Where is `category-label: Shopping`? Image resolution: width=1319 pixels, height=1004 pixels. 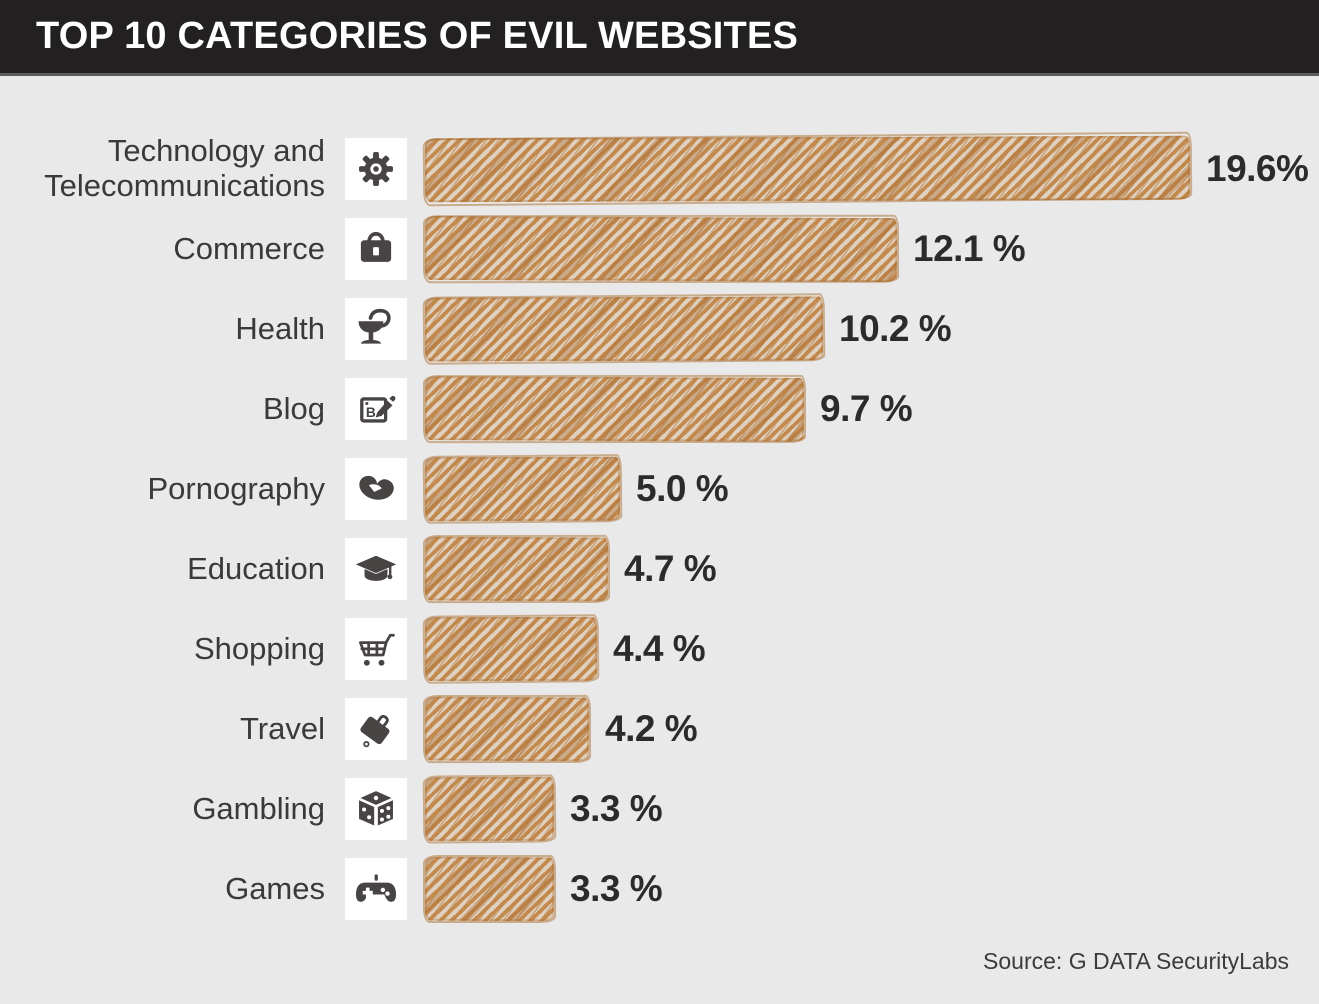 category-label: Shopping is located at coordinates (259, 648).